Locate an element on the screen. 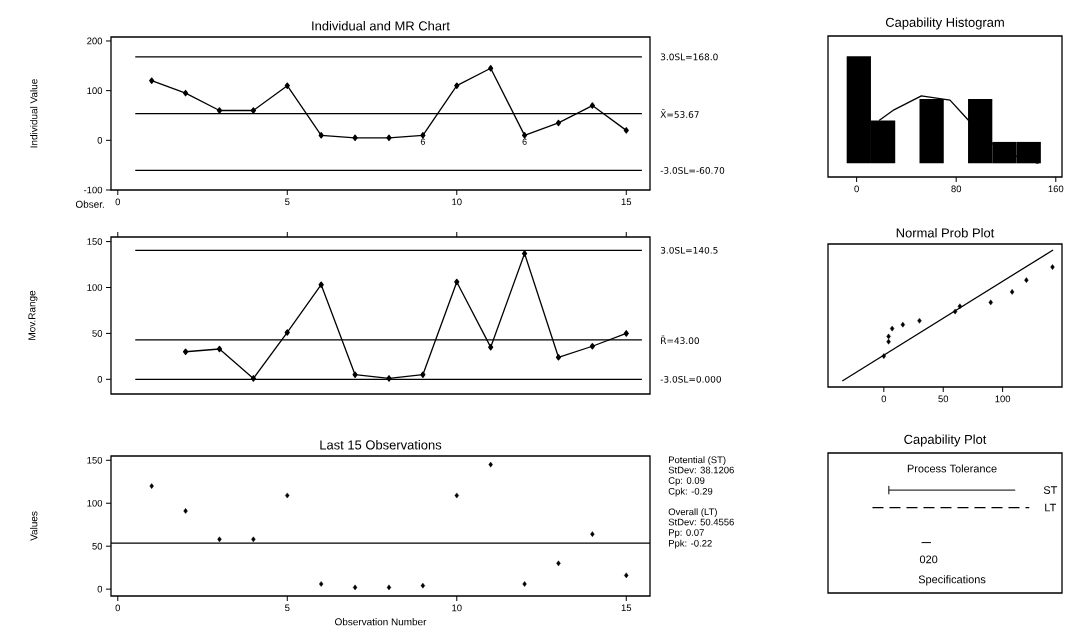  text: LT is located at coordinates (1051, 507).